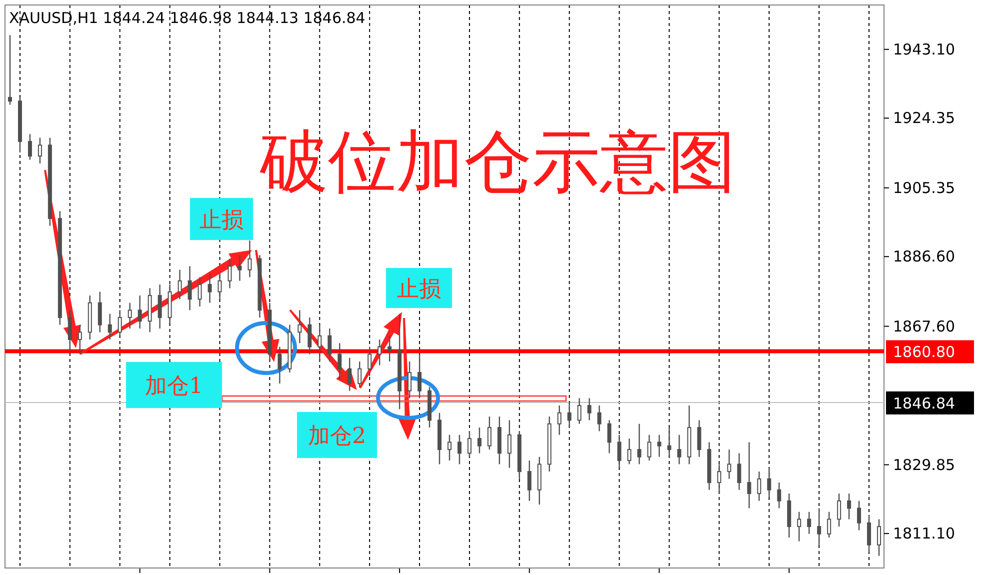 This screenshot has width=990, height=575. I want to click on ref-line-label: 1860.80, so click(924, 352).